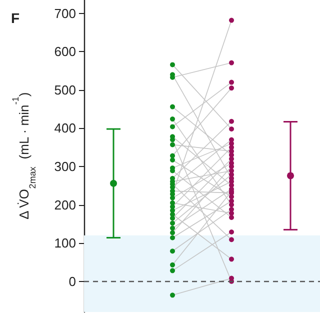 The width and height of the screenshot is (320, 320). Describe the element at coordinates (65, 90) in the screenshot. I see `y-tick-label: 500` at that location.